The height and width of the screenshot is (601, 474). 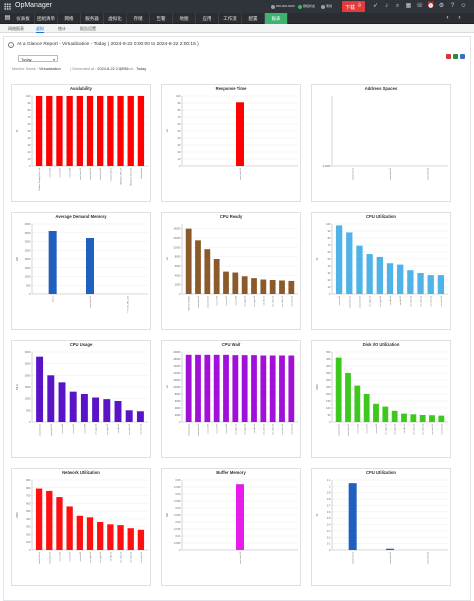 I want to click on menu-item: 告警, so click(x=161, y=18).